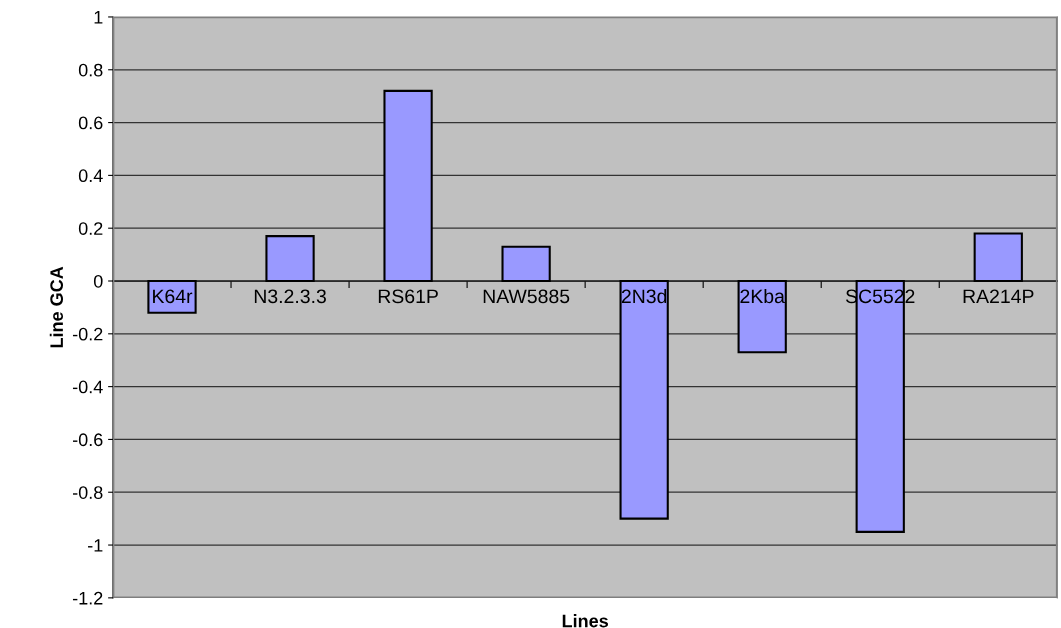  What do you see at coordinates (762, 296) in the screenshot?
I see `x-tick-label: 2Kba` at bounding box center [762, 296].